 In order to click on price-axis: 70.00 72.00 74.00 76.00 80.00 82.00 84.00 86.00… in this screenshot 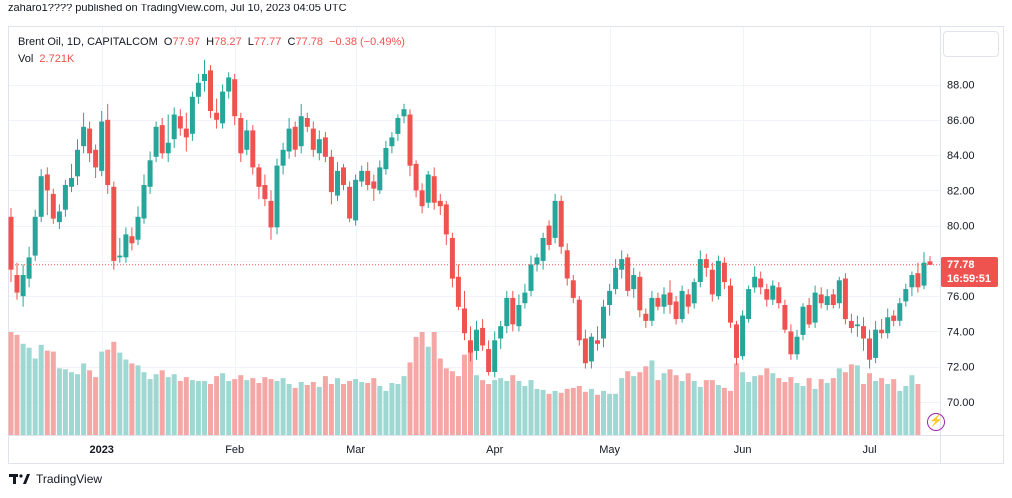, I will do `click(961, 245)`.